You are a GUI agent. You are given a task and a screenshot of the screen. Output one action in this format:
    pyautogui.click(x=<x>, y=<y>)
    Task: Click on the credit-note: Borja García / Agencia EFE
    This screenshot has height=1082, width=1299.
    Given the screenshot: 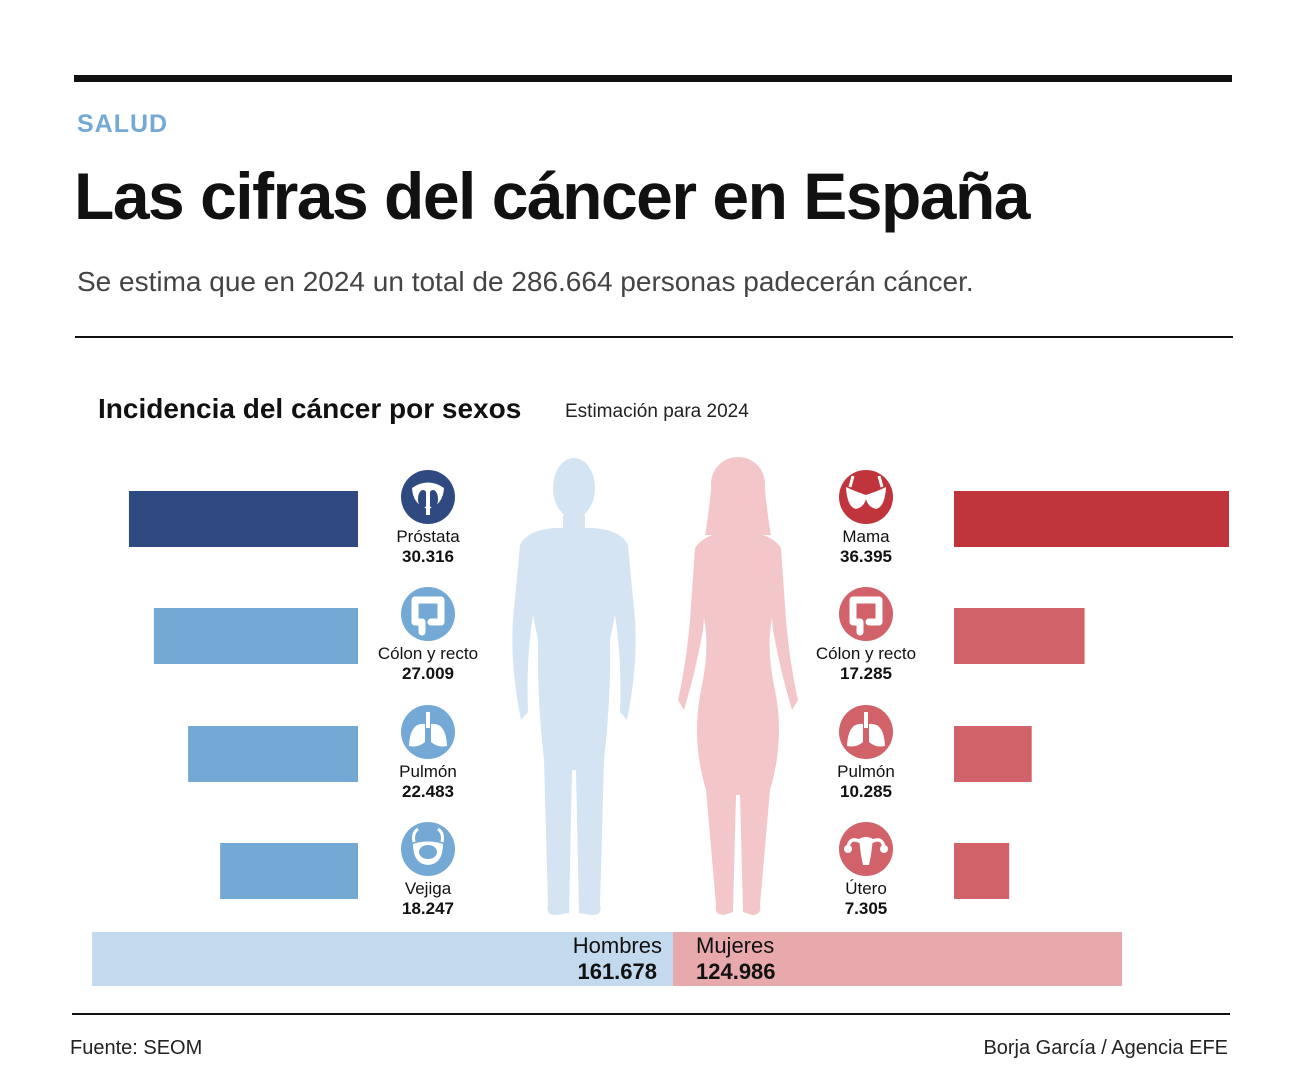 What is the action you would take?
    pyautogui.click(x=1105, y=1048)
    